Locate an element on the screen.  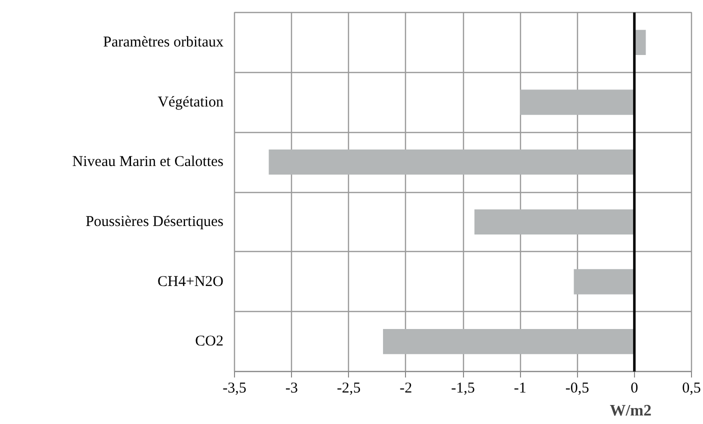
x-tick-label: -0,5 is located at coordinates (577, 388).